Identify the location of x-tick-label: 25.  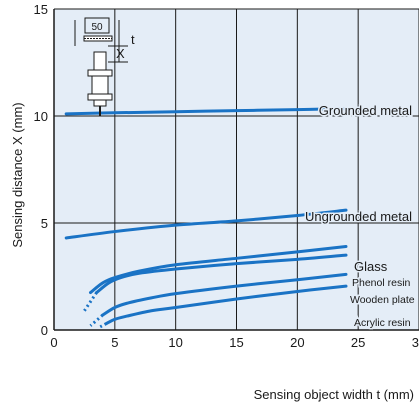
(358, 342).